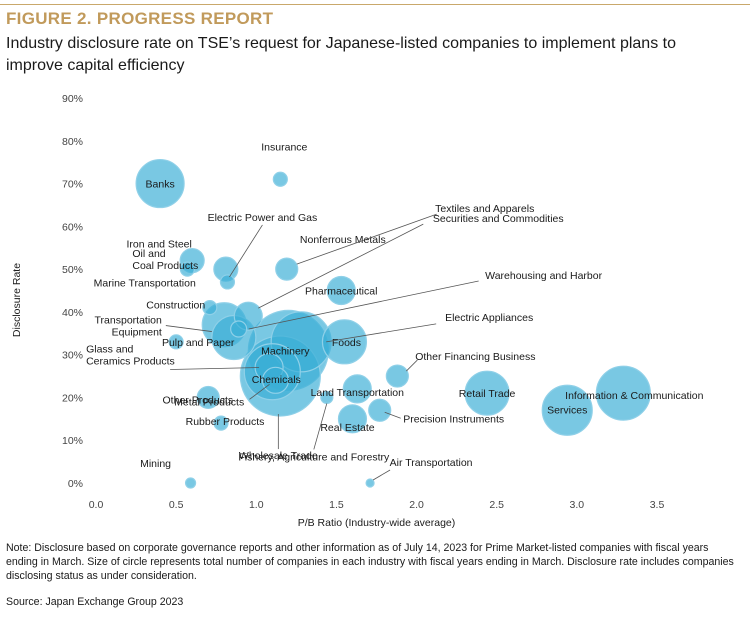 The height and width of the screenshot is (624, 750). Describe the element at coordinates (72, 99) in the screenshot. I see `y-tick-label: 90%` at that location.